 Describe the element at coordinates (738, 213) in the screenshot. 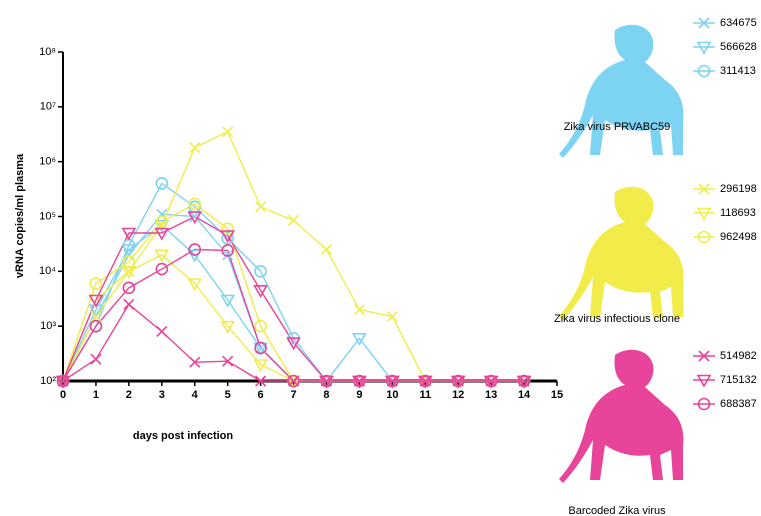

I see `legend-label: 118693` at that location.